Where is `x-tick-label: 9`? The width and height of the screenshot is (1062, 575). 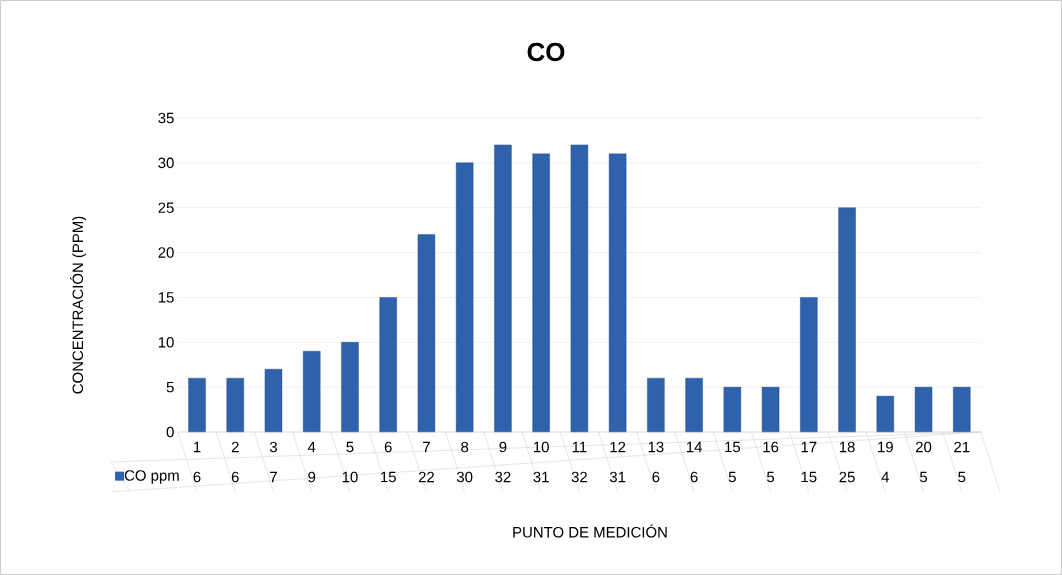 x-tick-label: 9 is located at coordinates (503, 447).